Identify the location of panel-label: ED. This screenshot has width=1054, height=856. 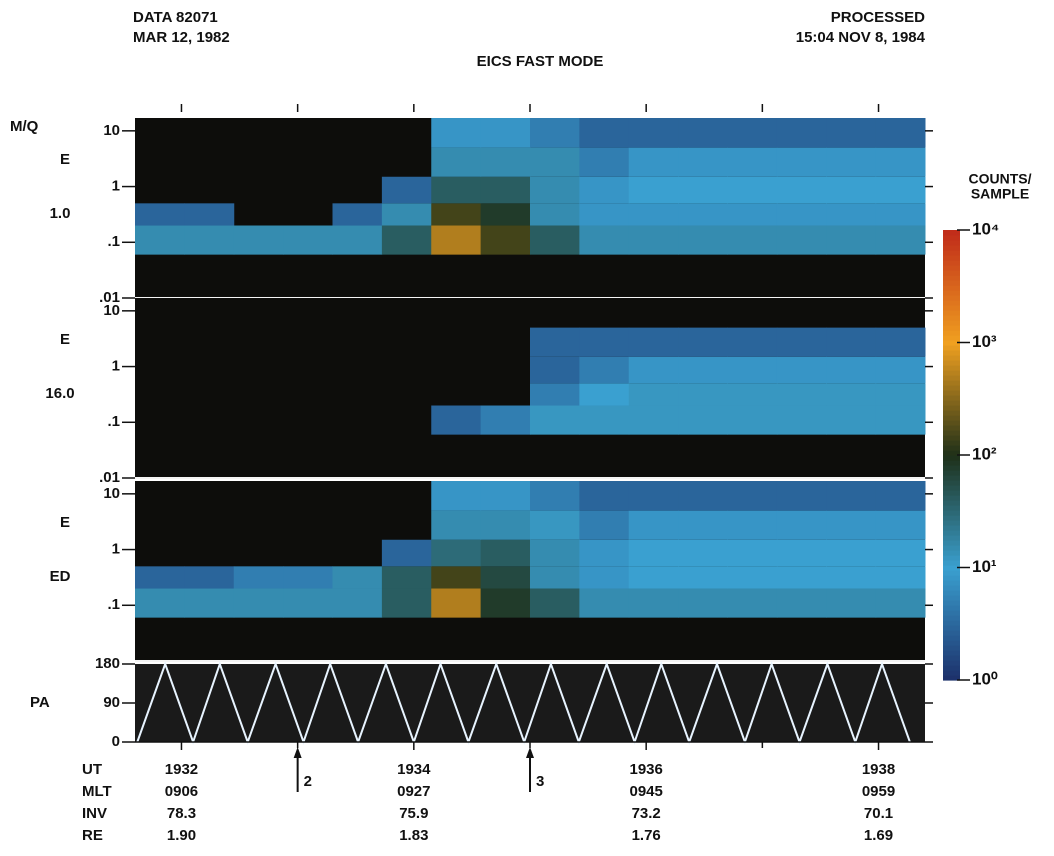
(60, 576).